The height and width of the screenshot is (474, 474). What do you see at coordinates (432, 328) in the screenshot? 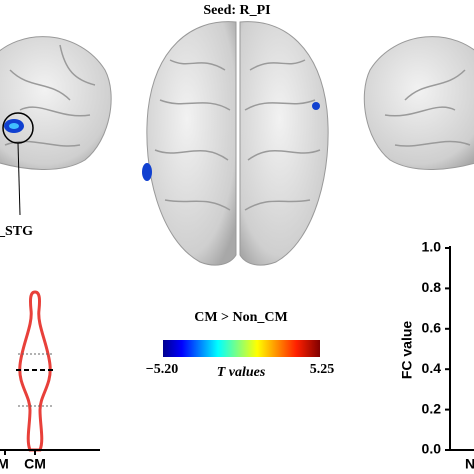
I see `y-tick-label: 0.6` at bounding box center [432, 328].